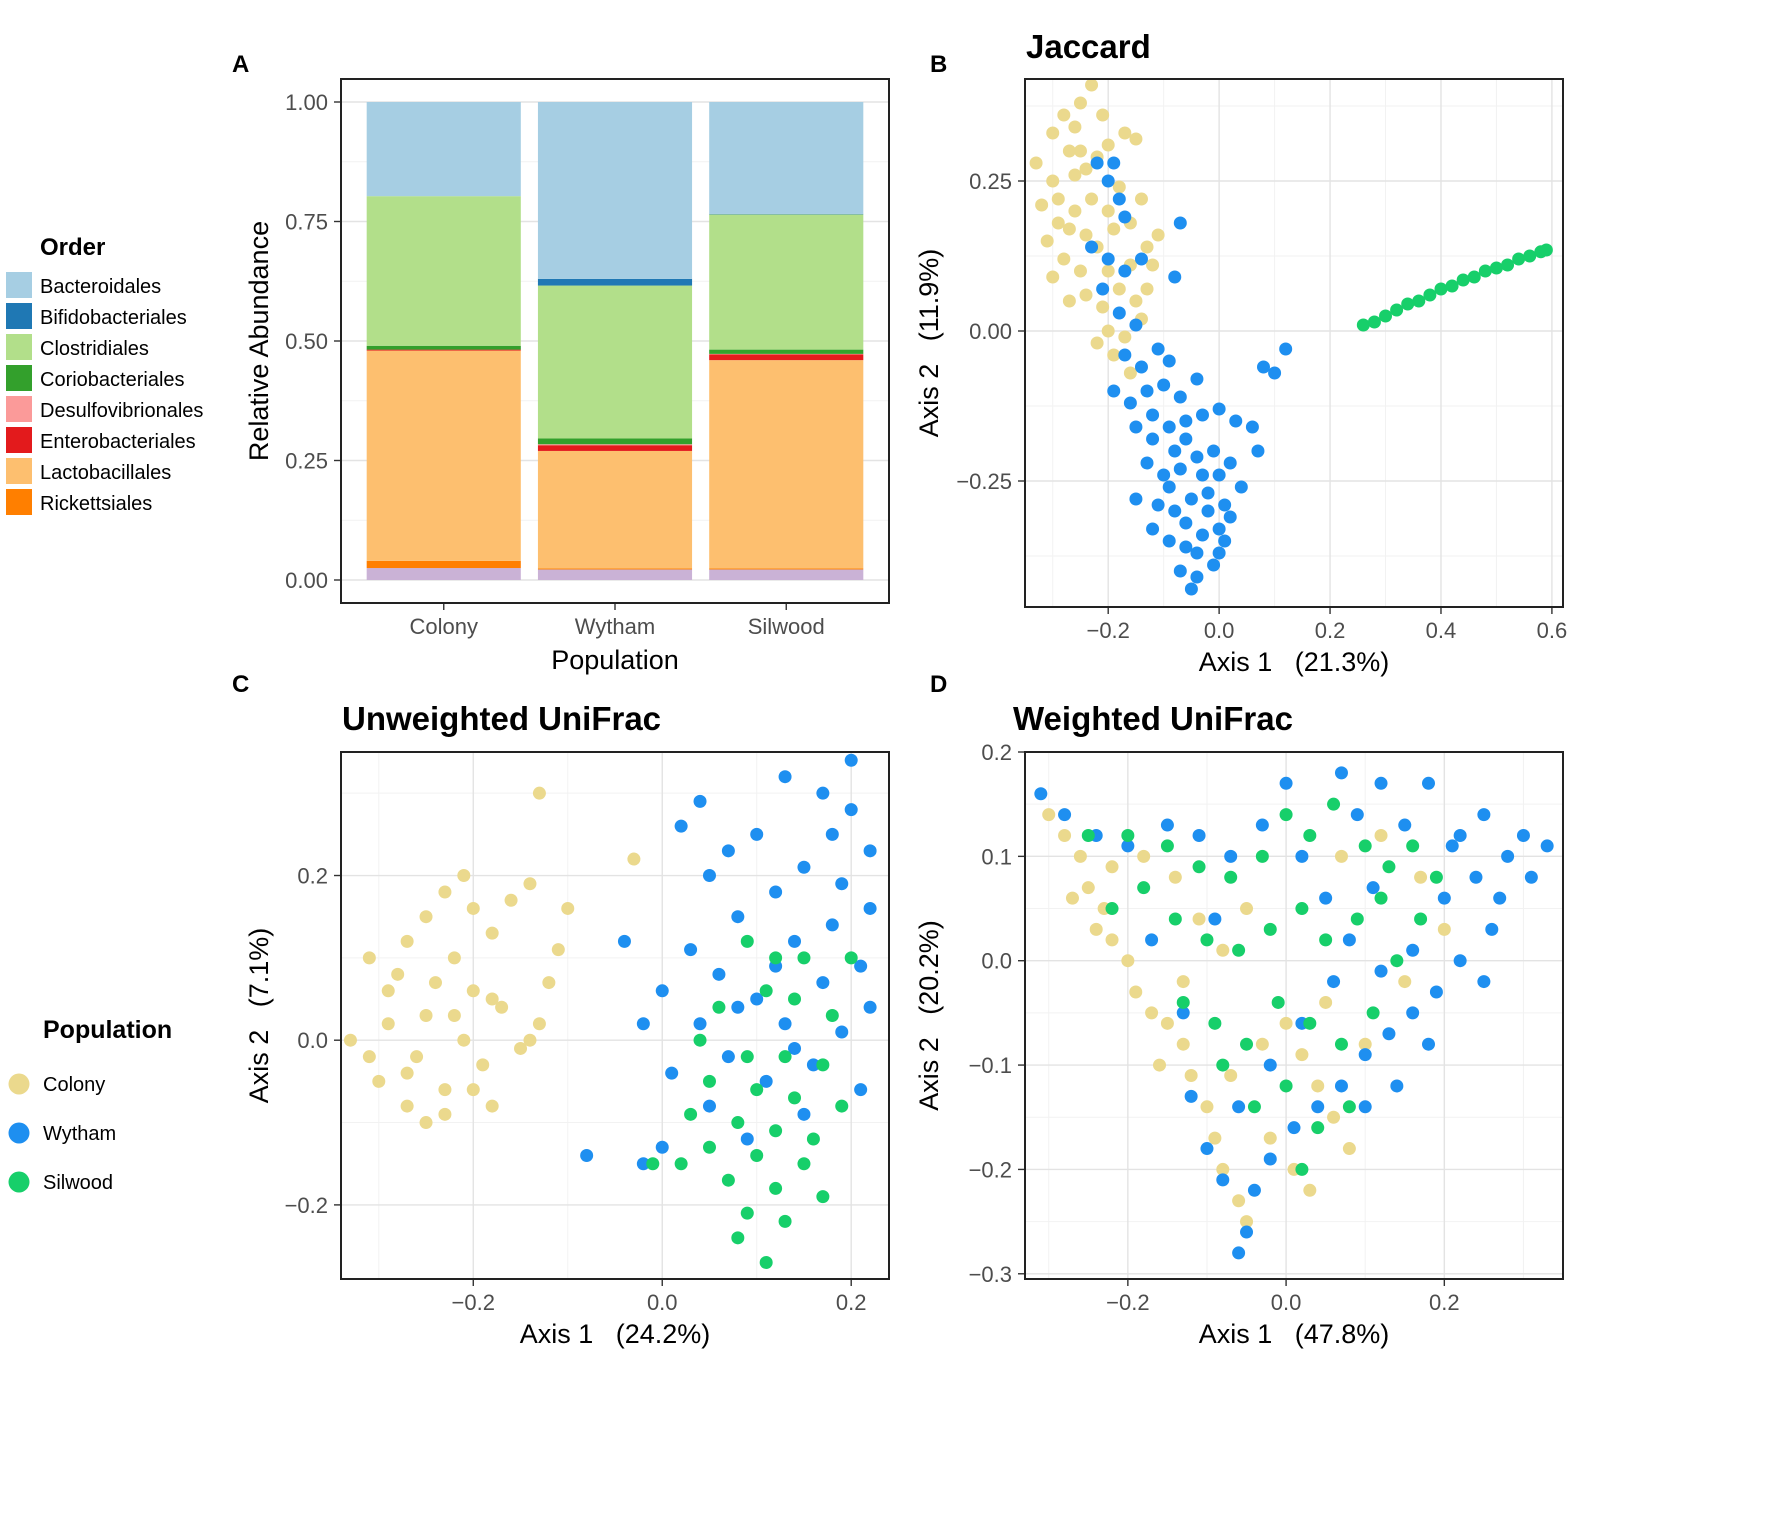 This screenshot has height=1525, width=1775. What do you see at coordinates (786, 626) in the screenshot?
I see `x-tick-label: Silwood` at bounding box center [786, 626].